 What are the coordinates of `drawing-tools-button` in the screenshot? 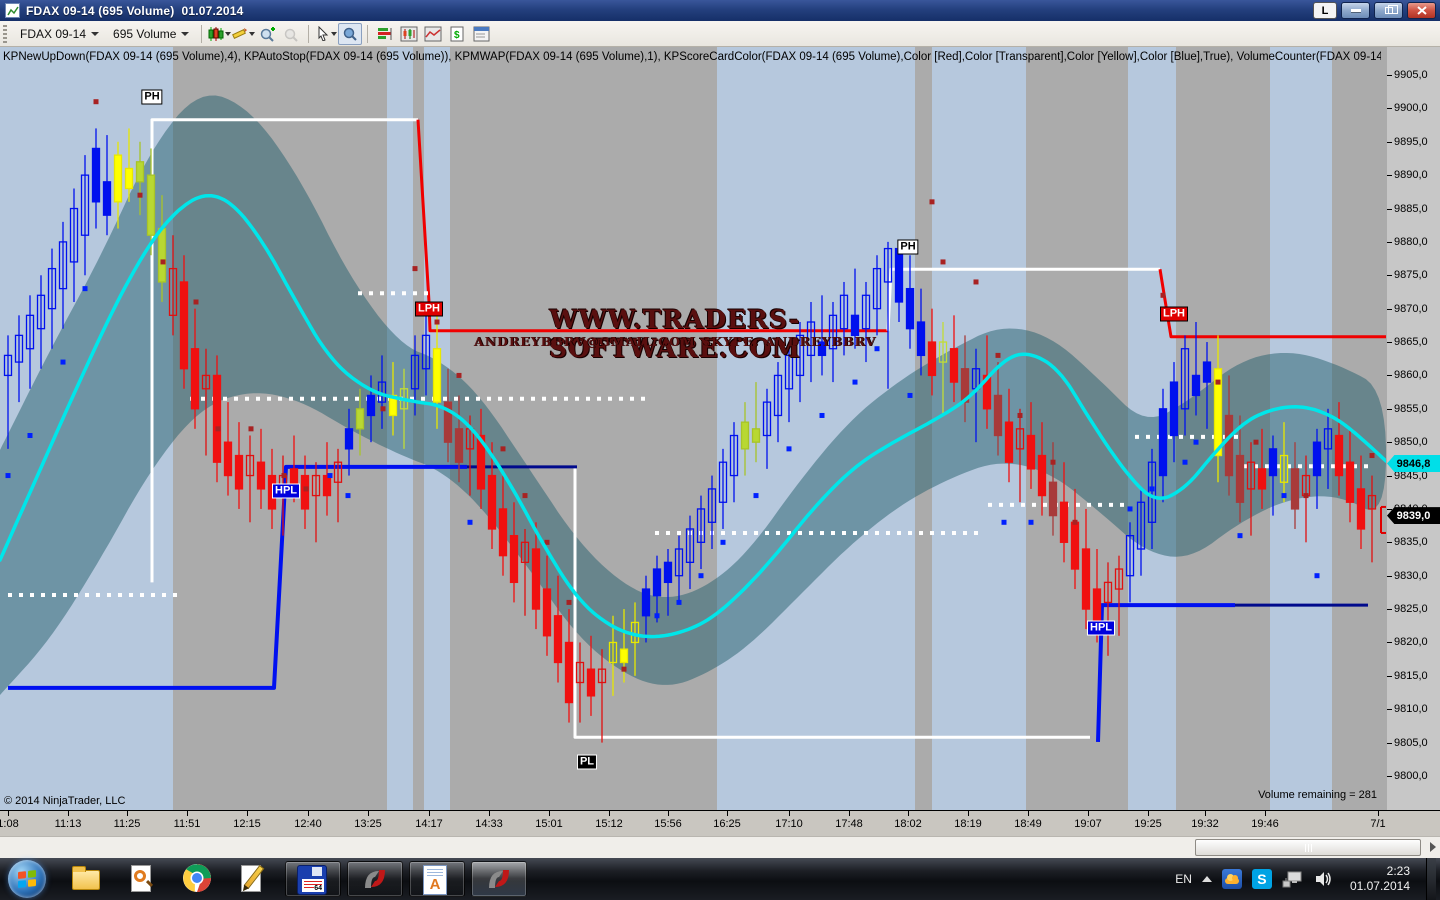 It's located at (243, 34).